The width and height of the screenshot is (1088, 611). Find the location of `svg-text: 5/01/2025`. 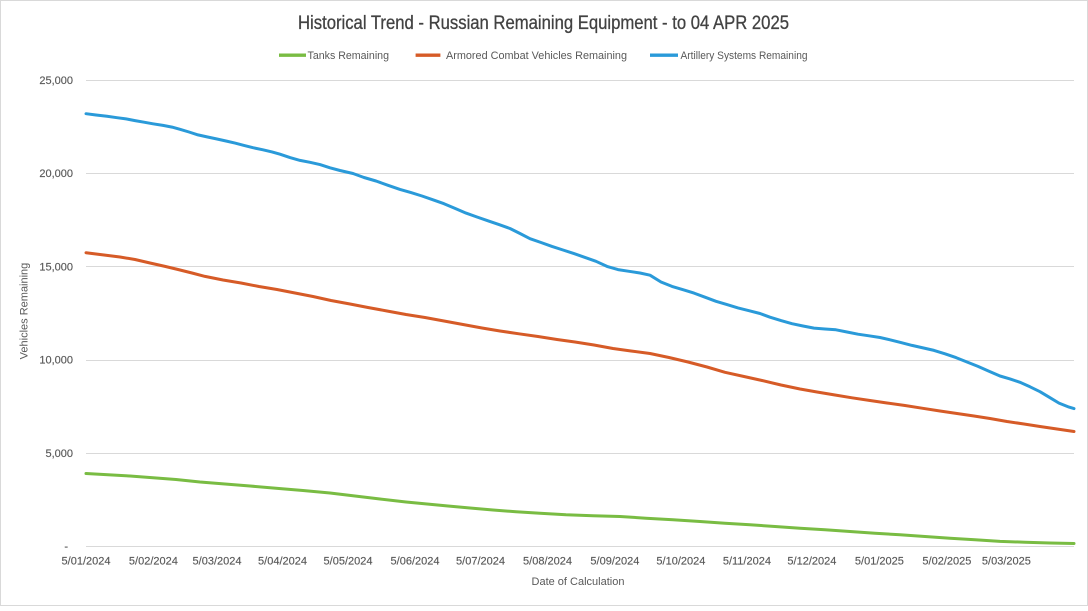

svg-text: 5/01/2025 is located at coordinates (879, 562).